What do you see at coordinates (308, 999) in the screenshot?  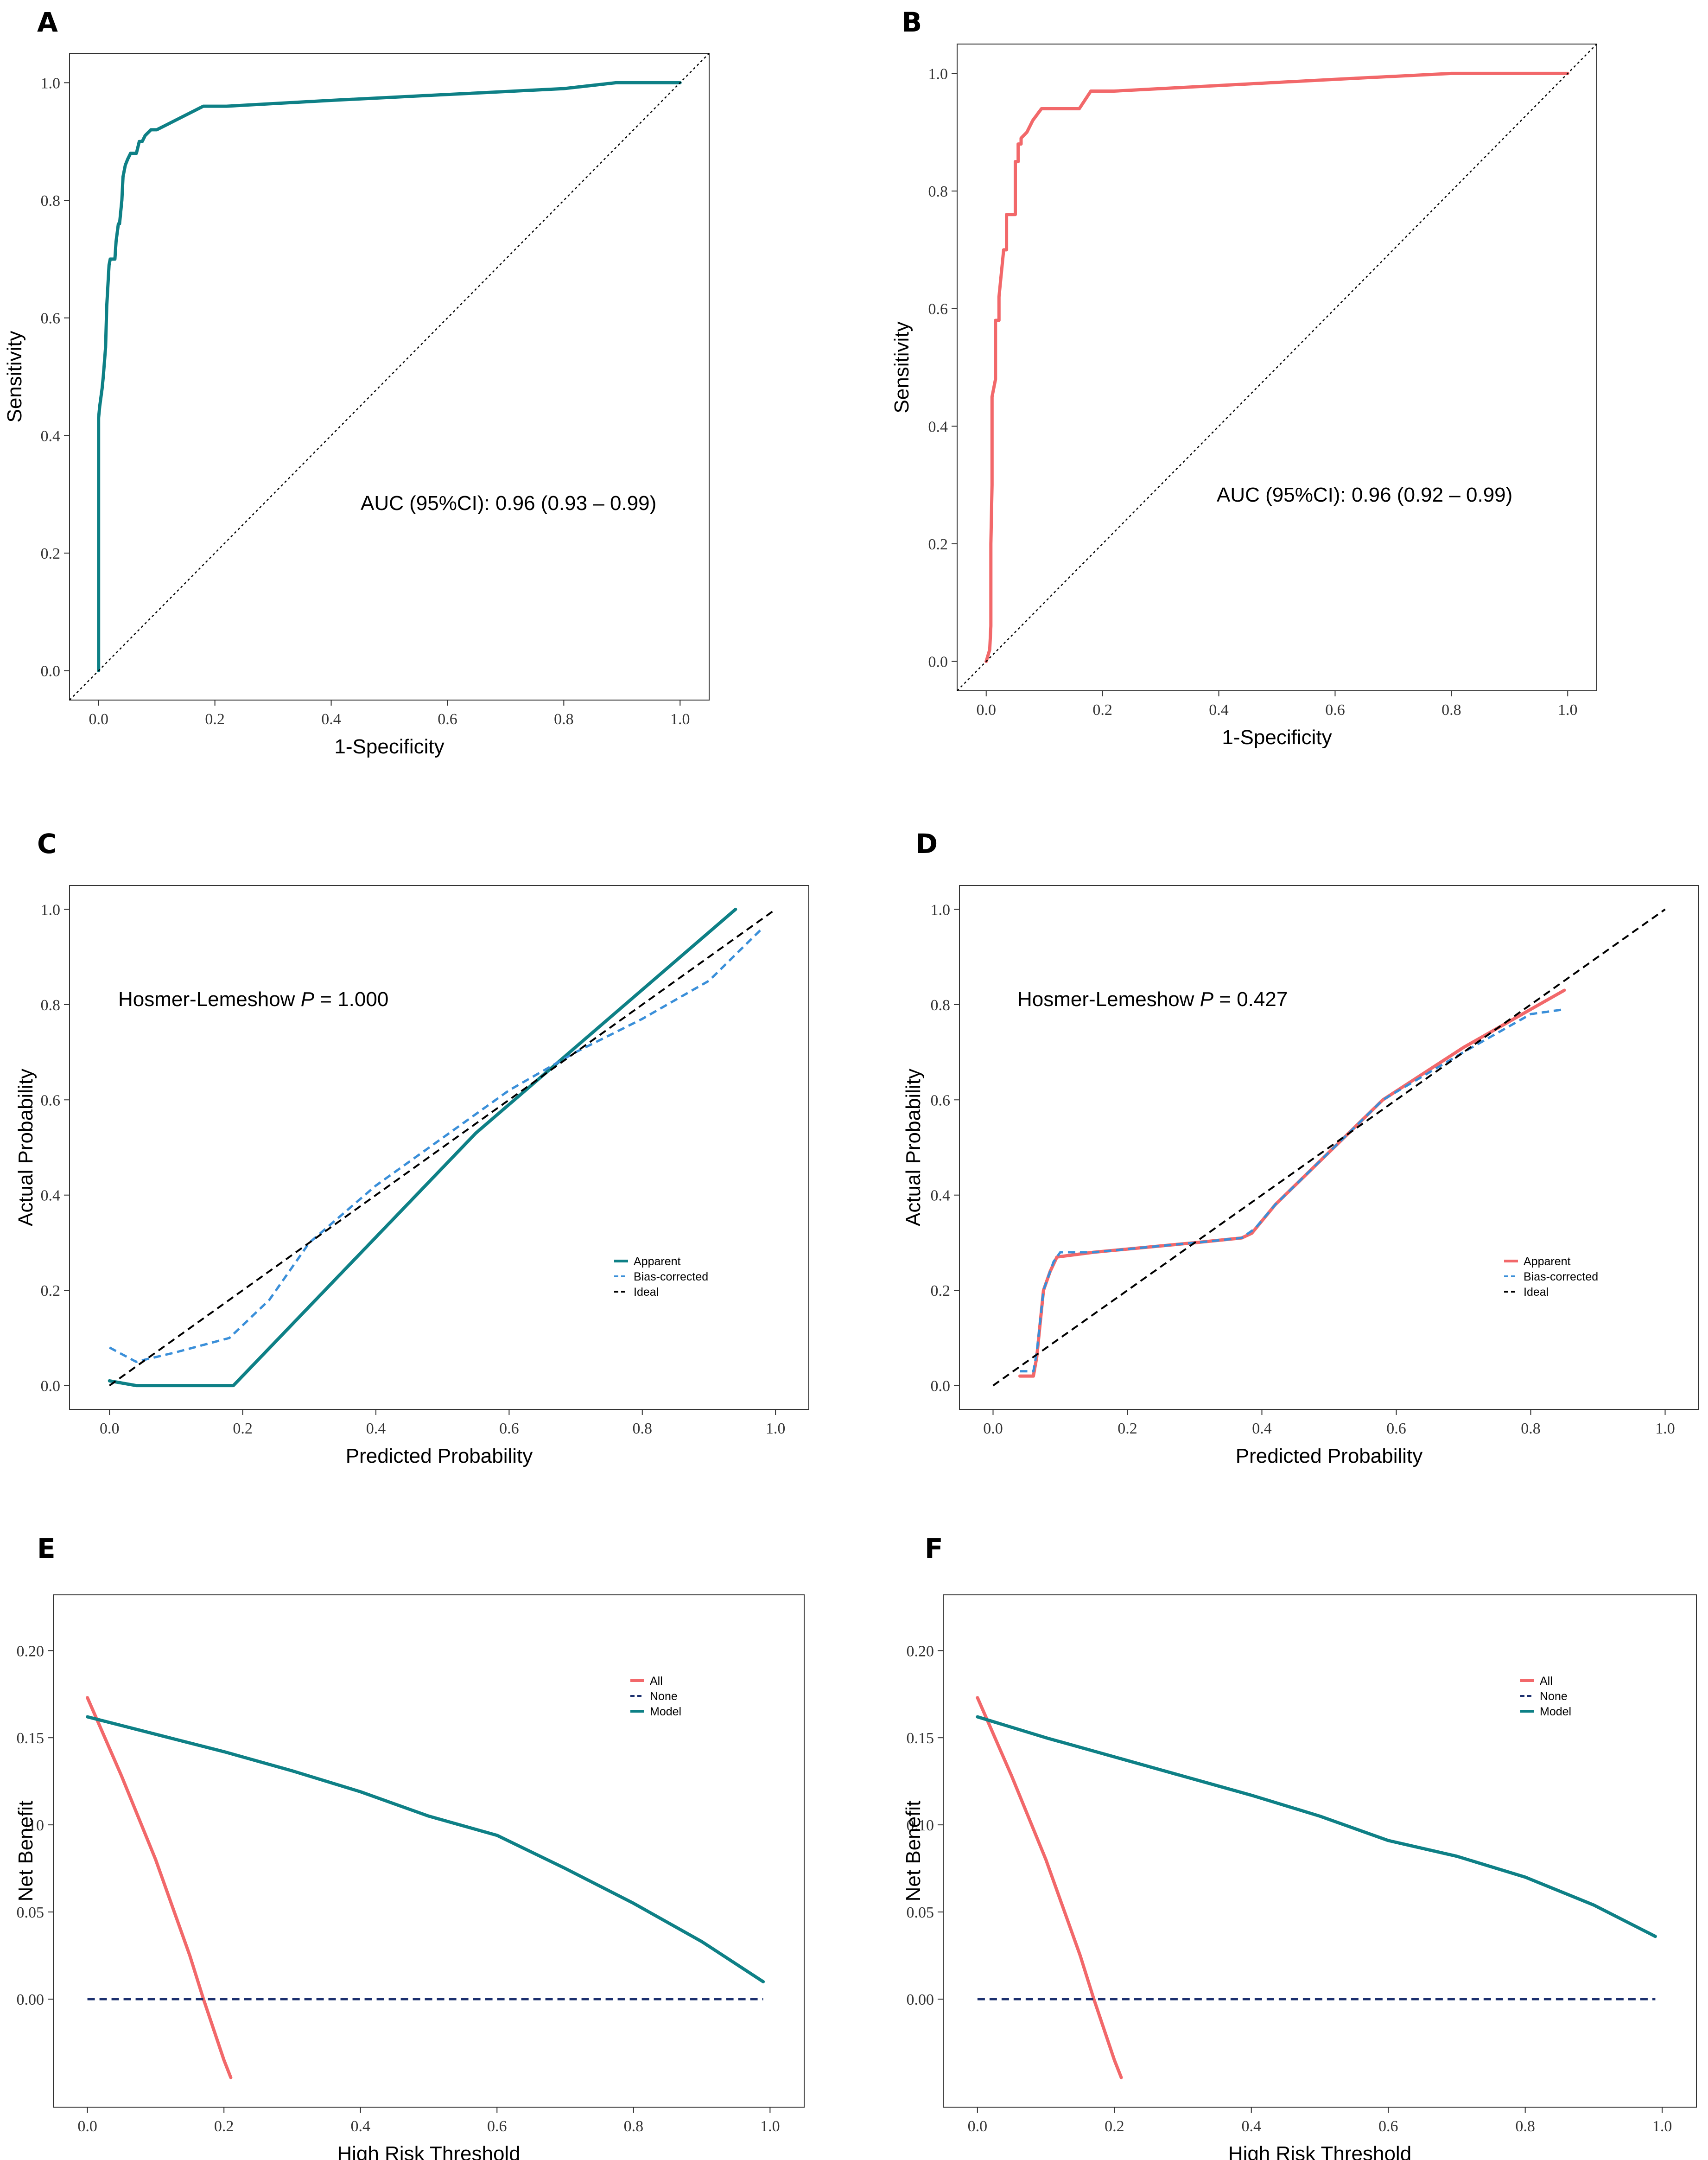 I see `annotation-p: P` at bounding box center [308, 999].